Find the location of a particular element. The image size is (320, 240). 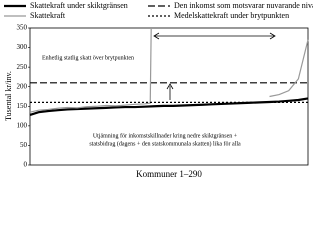

legend-label: Den inkomst som motsvarar nuvarande nivå is located at coordinates (243, 5).